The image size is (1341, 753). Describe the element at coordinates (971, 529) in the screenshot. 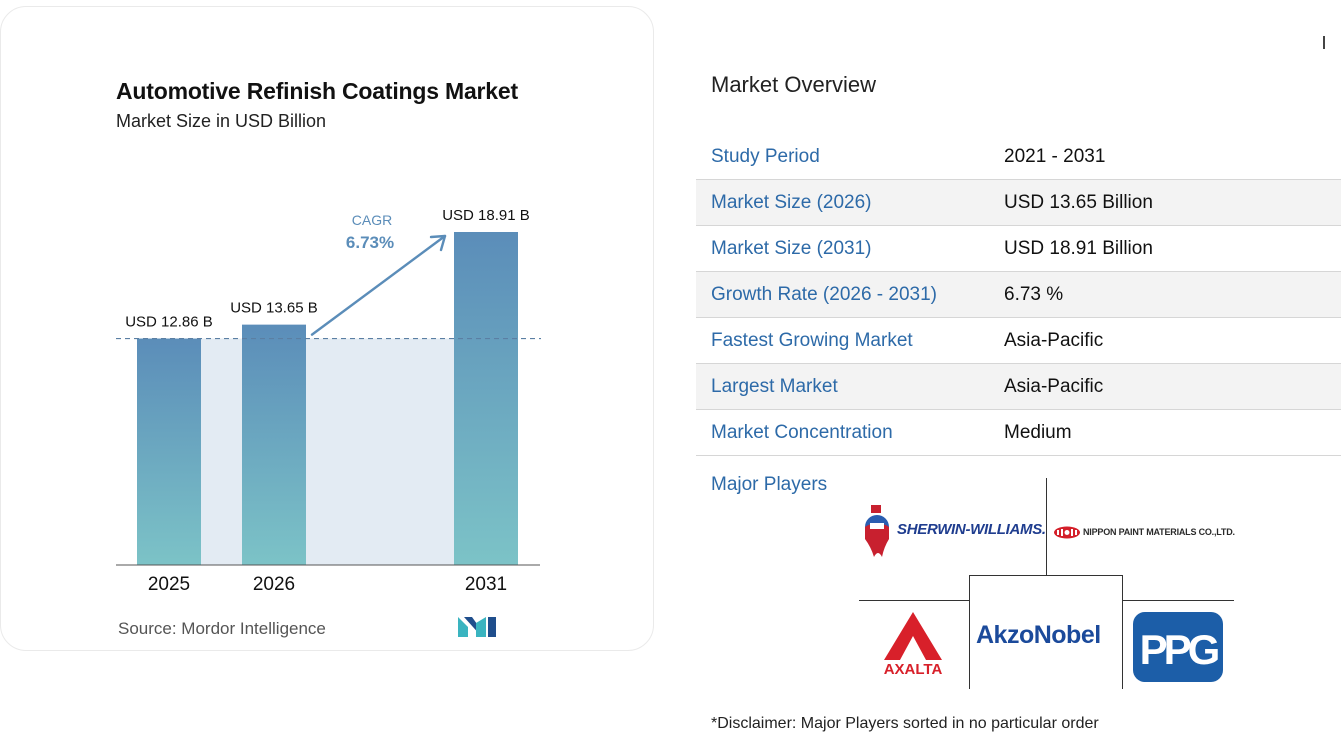

I see `sherwin-williams-logo-text: SHERWIN-WILLIAMS.` at that location.